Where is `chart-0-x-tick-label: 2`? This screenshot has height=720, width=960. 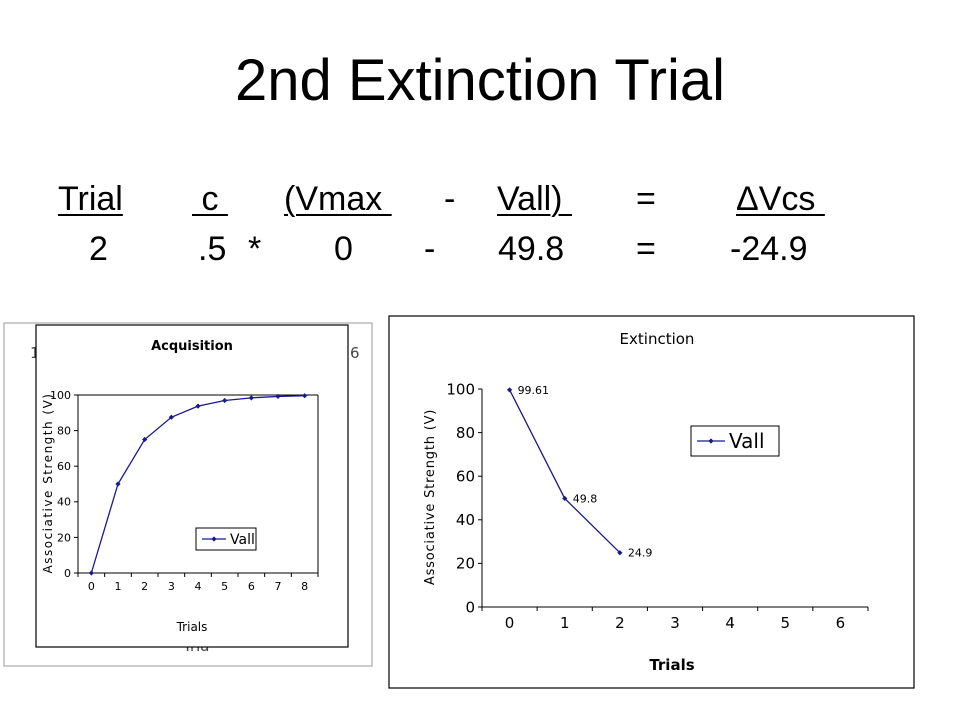
chart-0-x-tick-label: 2 is located at coordinates (144, 586).